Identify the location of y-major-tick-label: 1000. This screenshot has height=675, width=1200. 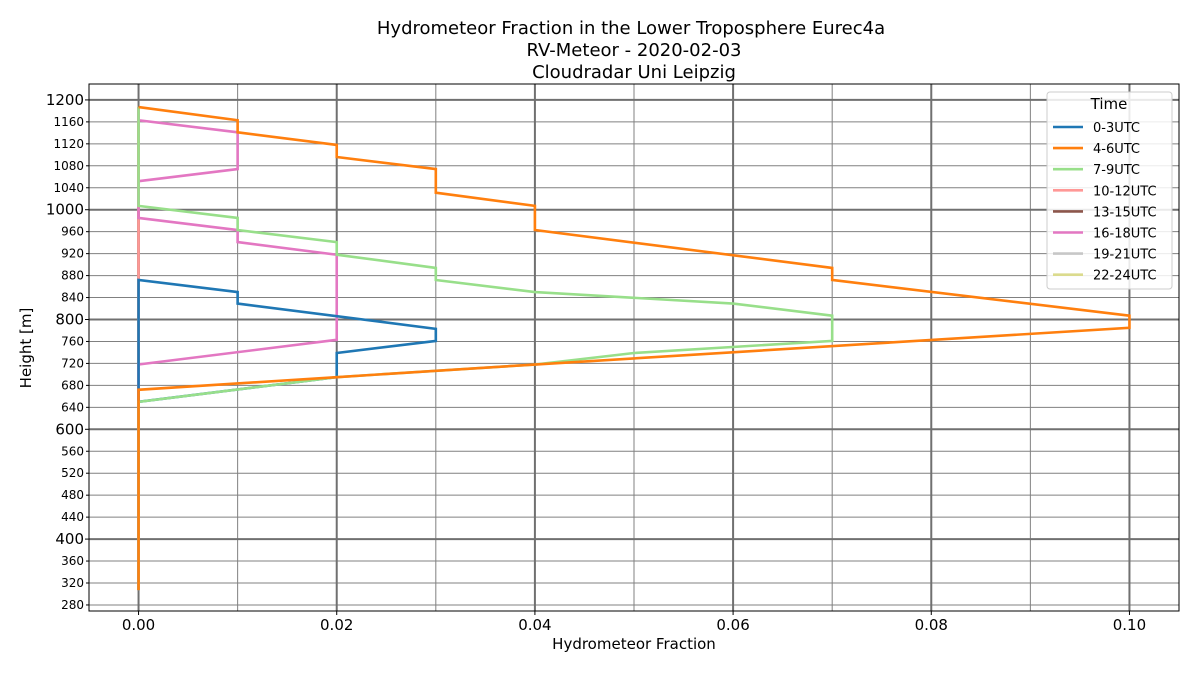
(65, 210).